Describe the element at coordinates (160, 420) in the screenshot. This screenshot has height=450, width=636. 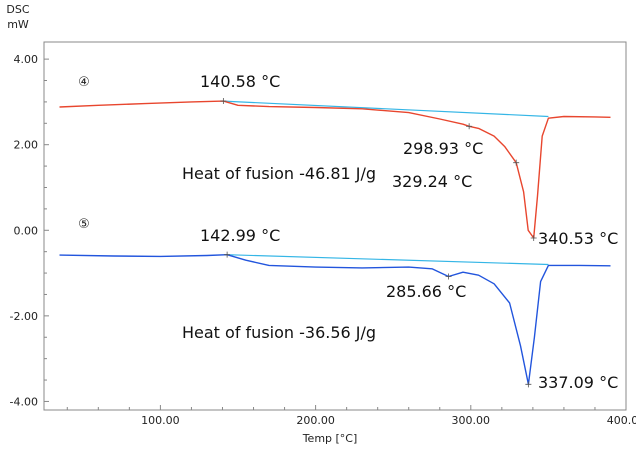
I see `x-tick-label: 100.00` at that location.